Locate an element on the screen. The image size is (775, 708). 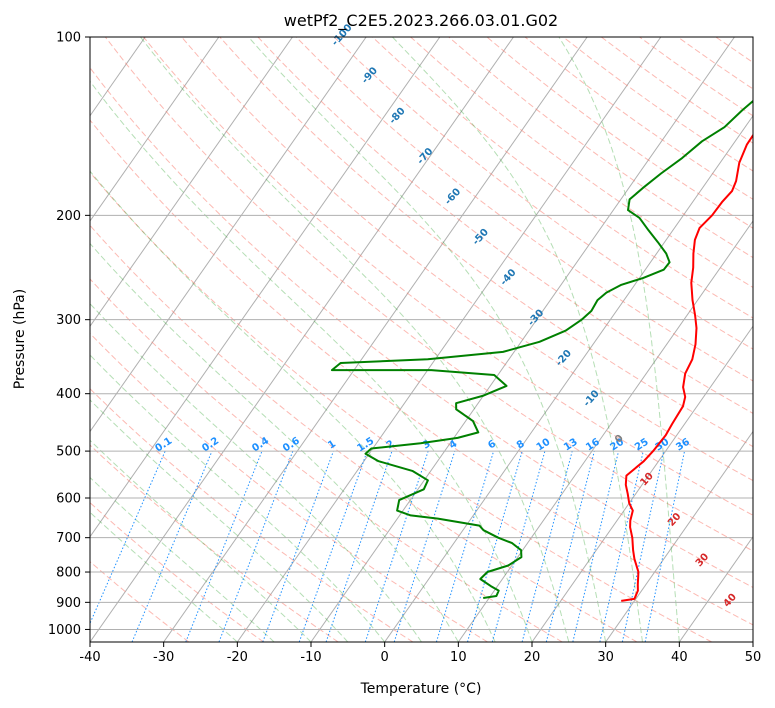
x-tick-label: 20 is located at coordinates (532, 657).